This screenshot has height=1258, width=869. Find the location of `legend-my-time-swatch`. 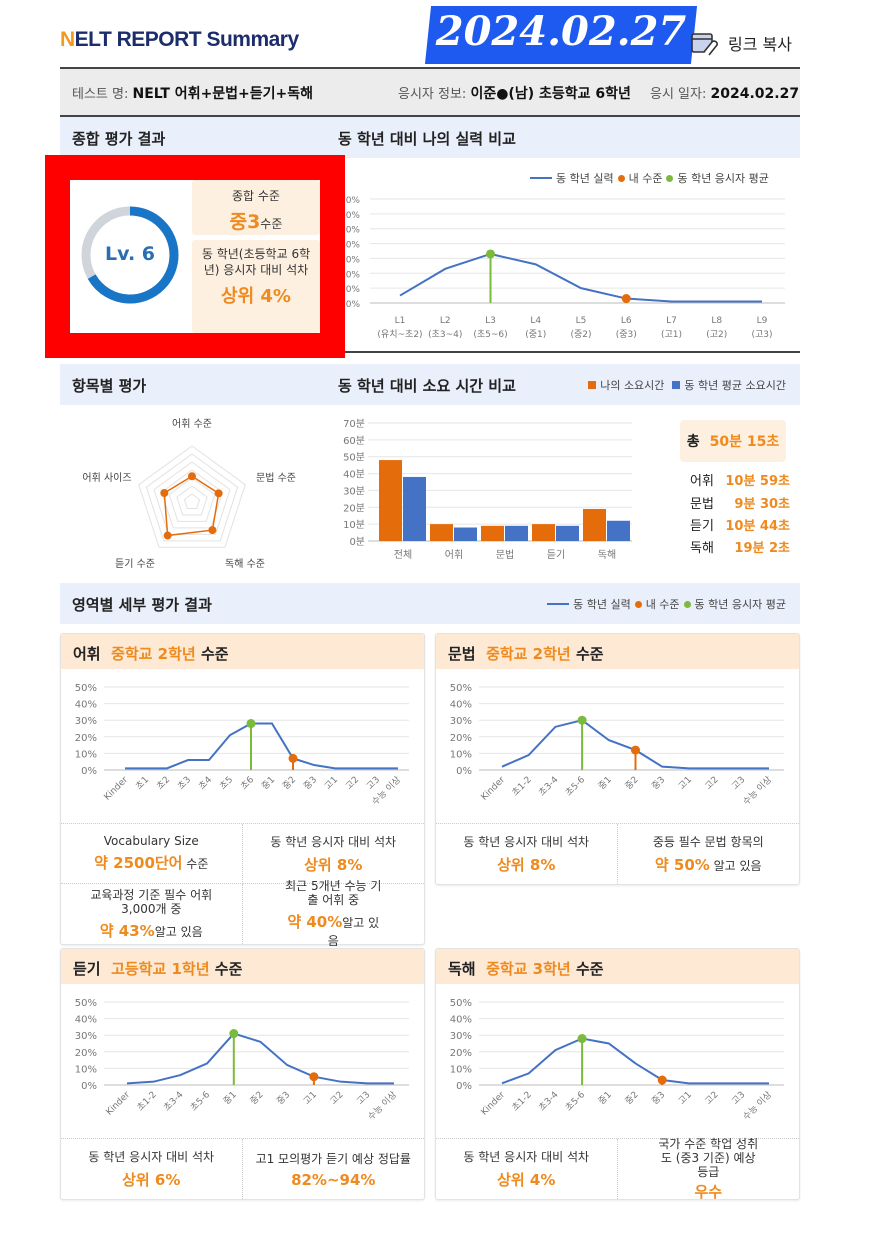

legend-my-time-swatch is located at coordinates (592, 385).